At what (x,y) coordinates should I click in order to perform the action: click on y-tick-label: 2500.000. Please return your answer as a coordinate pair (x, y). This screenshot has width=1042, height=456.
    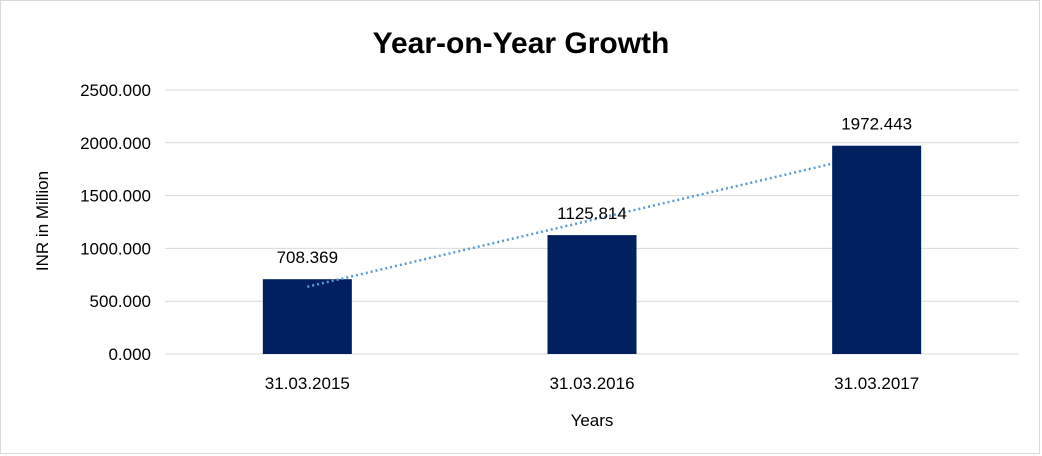
    Looking at the image, I should click on (115, 90).